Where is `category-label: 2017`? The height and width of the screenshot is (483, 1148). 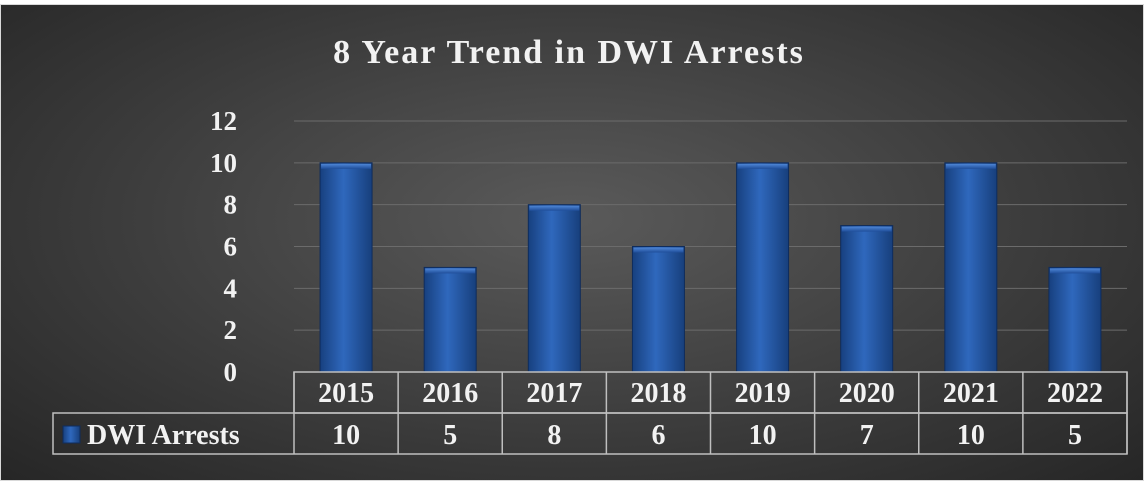 category-label: 2017 is located at coordinates (554, 393).